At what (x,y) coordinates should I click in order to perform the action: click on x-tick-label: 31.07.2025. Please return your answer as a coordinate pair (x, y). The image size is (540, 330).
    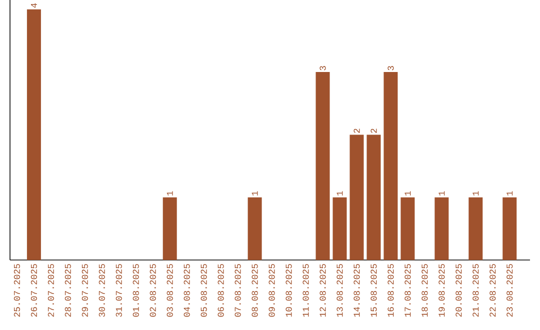
    Looking at the image, I should click on (119, 290).